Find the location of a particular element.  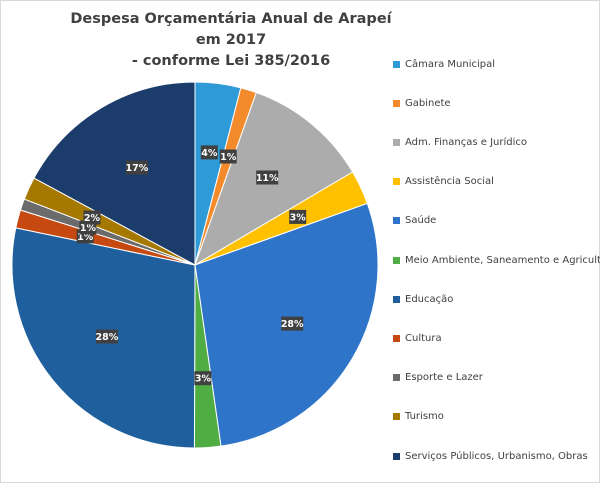

data-label-servicos-publicos-urbanismo-obras: 17% is located at coordinates (137, 167).